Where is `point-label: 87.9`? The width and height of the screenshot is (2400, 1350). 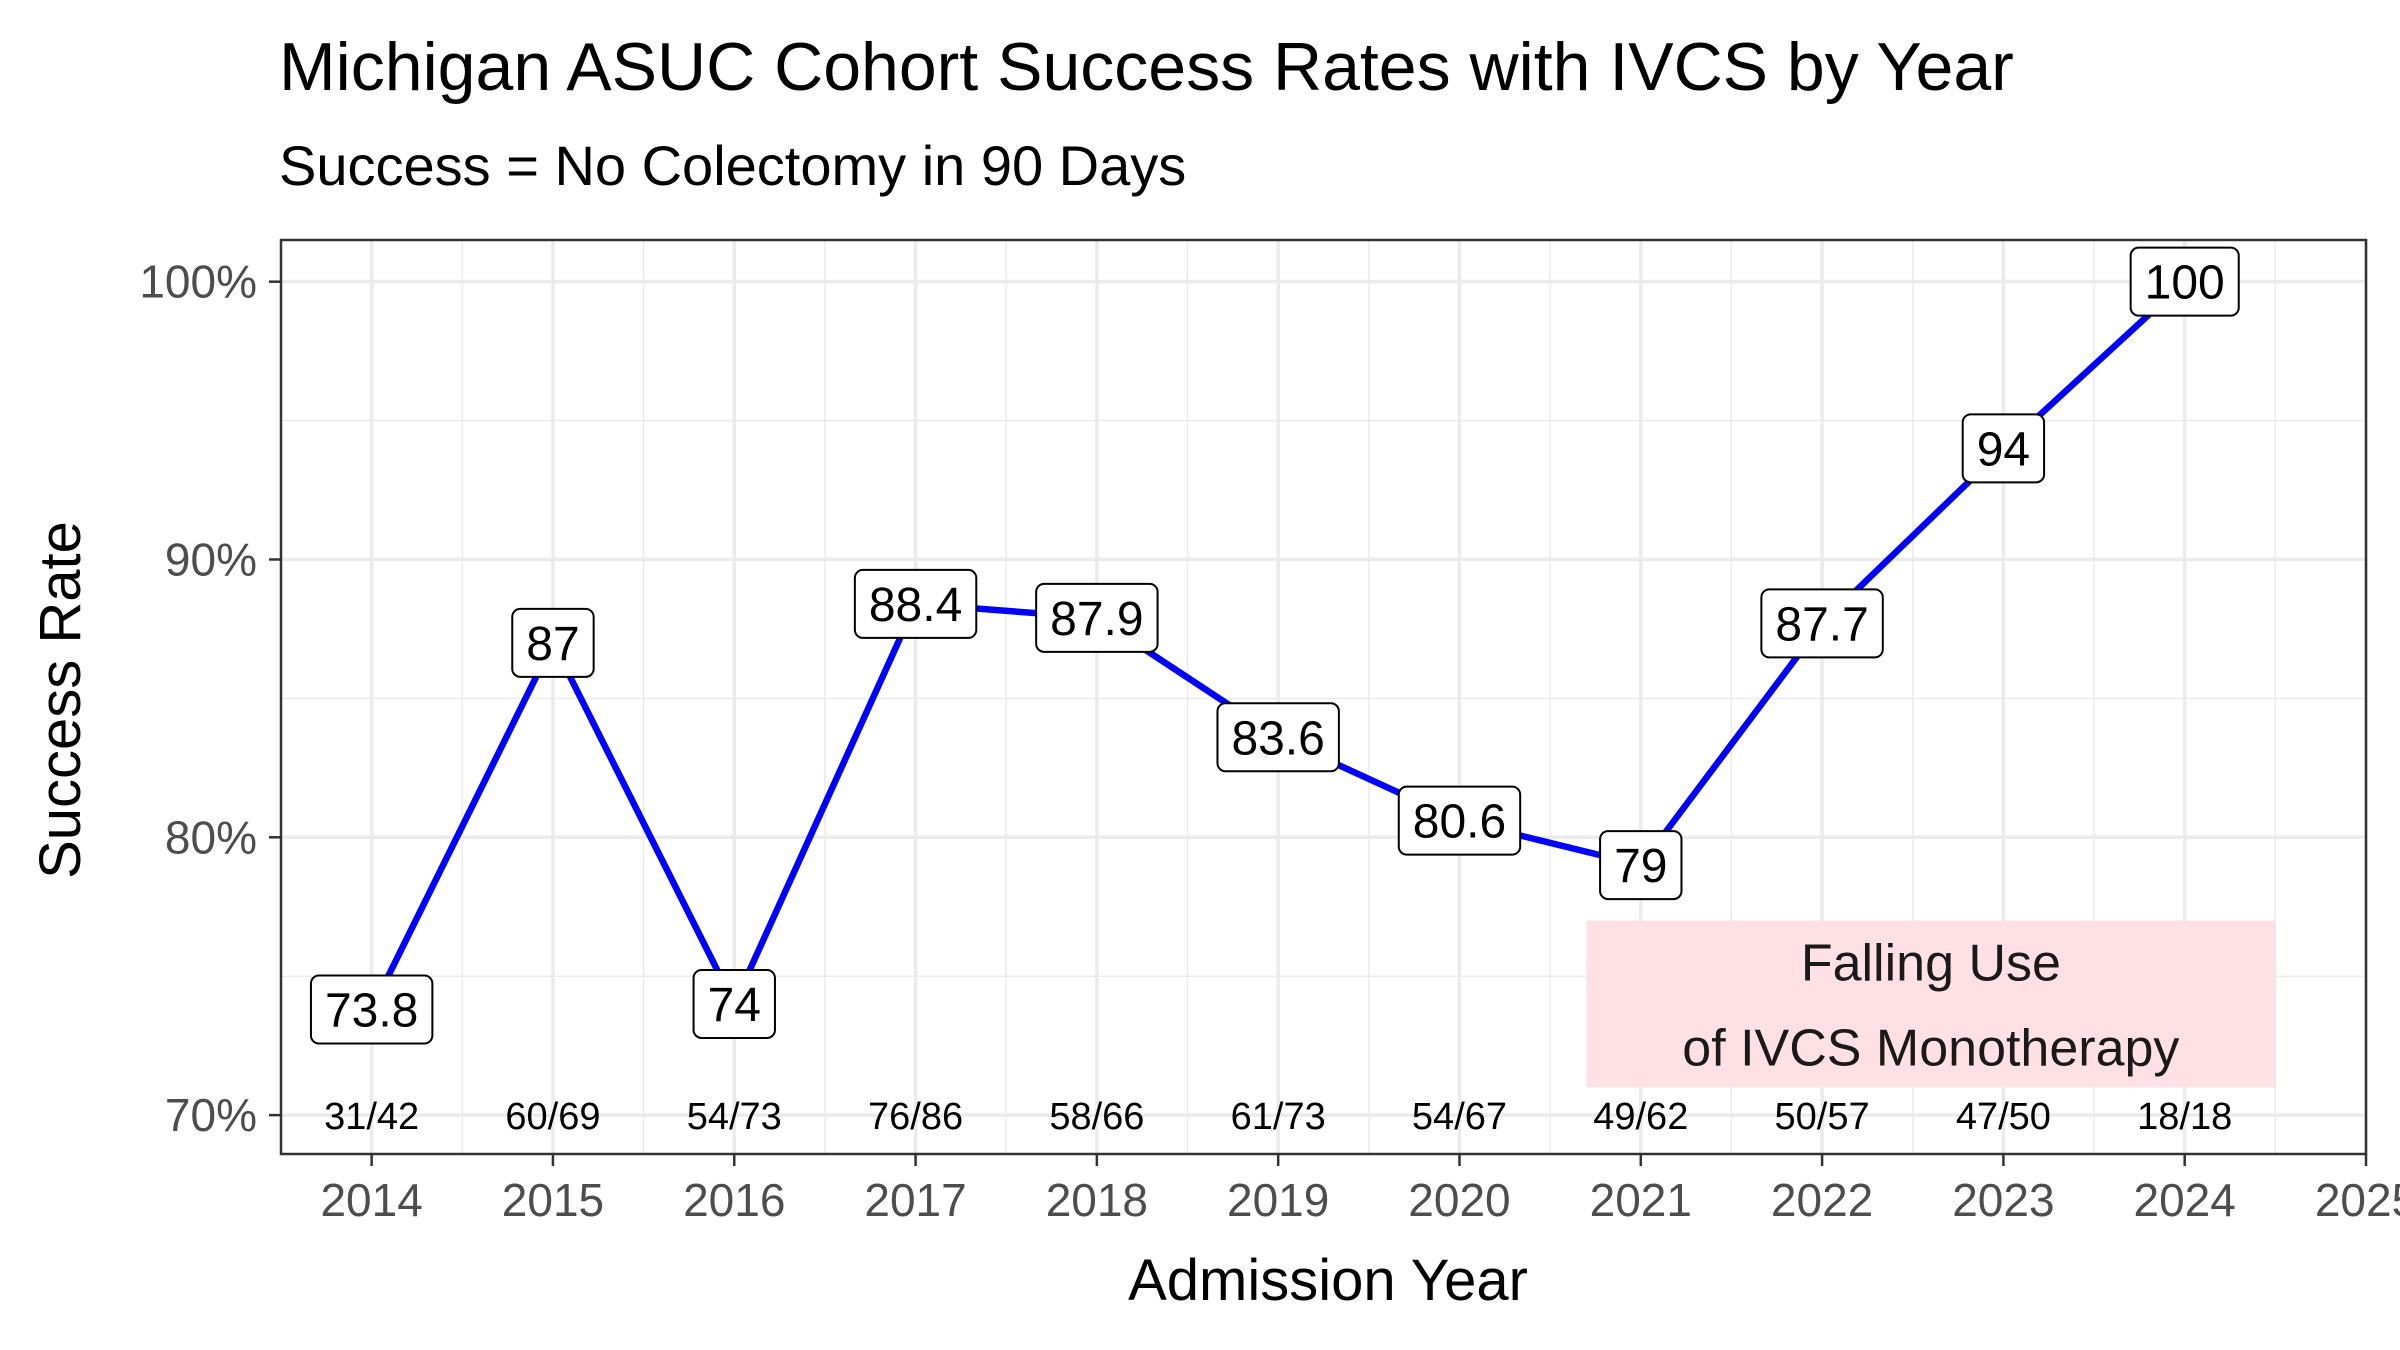 point-label: 87.9 is located at coordinates (1097, 617).